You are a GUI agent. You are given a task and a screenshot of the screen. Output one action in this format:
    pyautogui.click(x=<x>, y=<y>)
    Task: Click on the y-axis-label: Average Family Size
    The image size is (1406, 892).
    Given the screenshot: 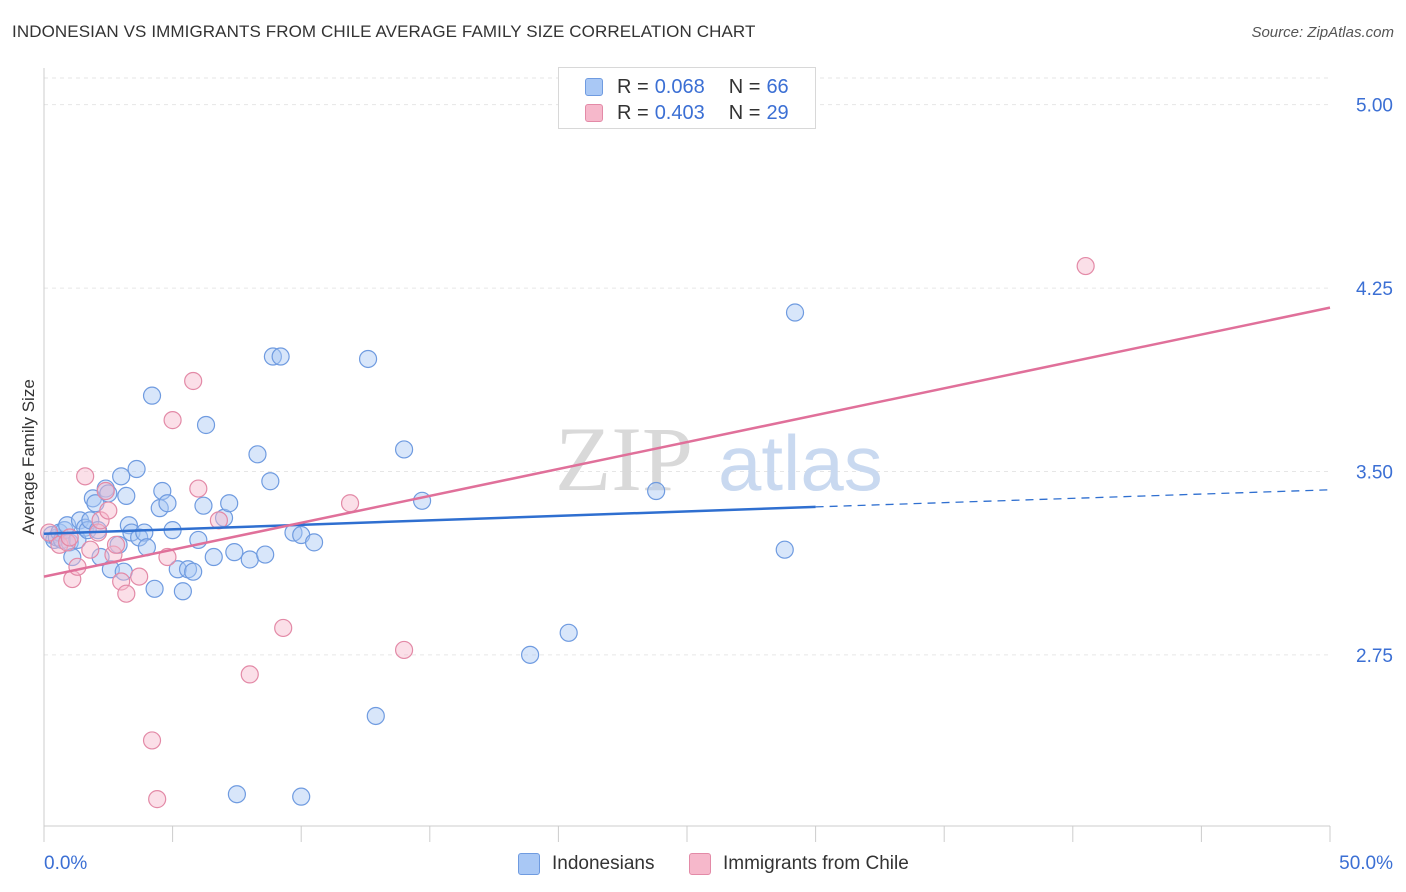 What is the action you would take?
    pyautogui.click(x=28, y=457)
    